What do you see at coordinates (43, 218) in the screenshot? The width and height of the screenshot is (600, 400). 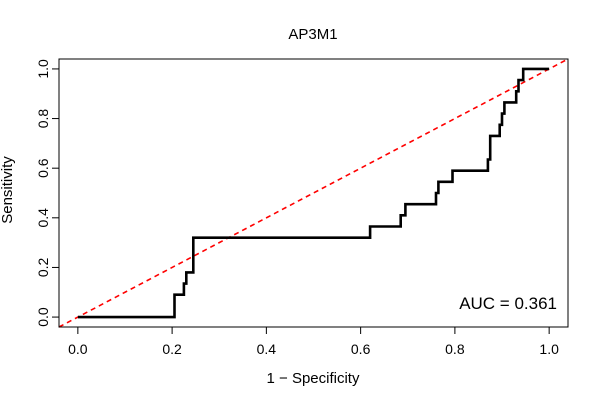 I see `y-tick-label: 0.4` at bounding box center [43, 218].